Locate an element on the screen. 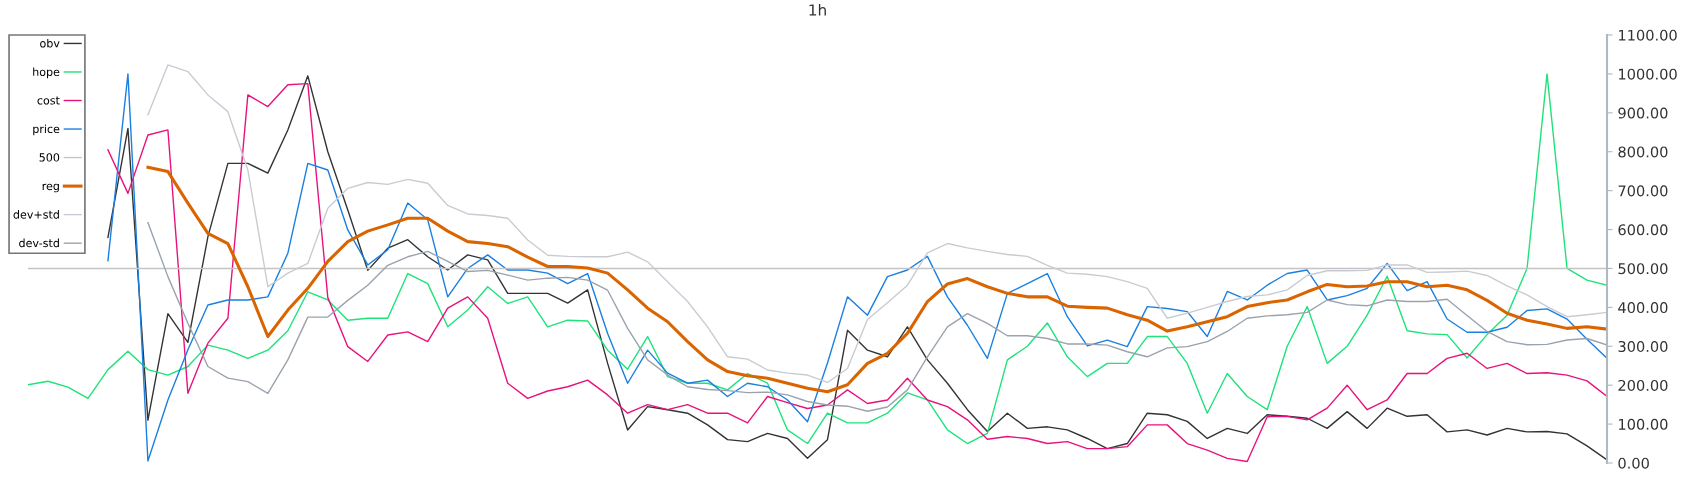 Image resolution: width=1700 pixels, height=500 pixels. legend-label: reg is located at coordinates (50, 188).